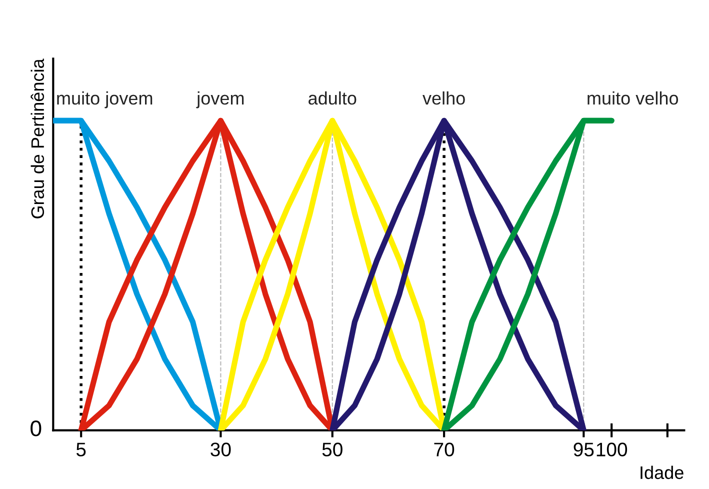  Describe the element at coordinates (81, 449) in the screenshot. I see `x-tick-label: 5` at that location.